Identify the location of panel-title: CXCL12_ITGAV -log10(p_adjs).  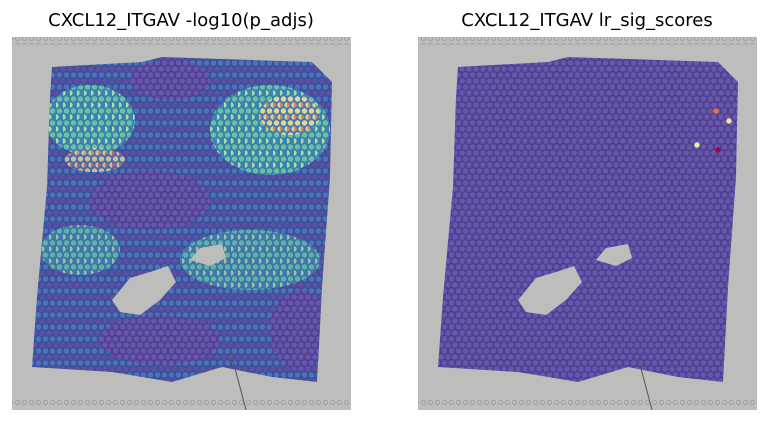
(181, 20).